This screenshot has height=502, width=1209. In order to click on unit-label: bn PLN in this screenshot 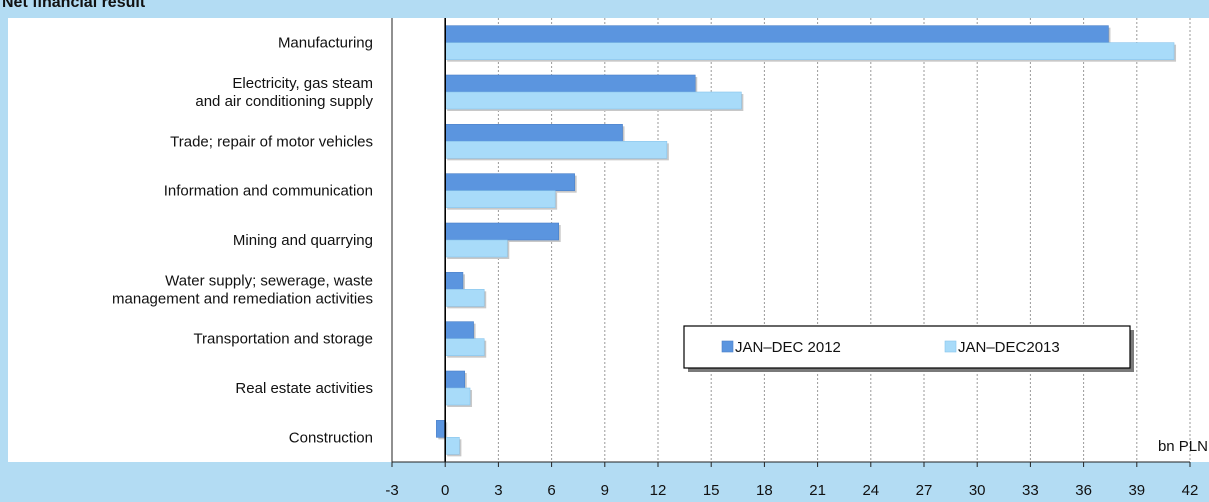, I will do `click(1183, 446)`.